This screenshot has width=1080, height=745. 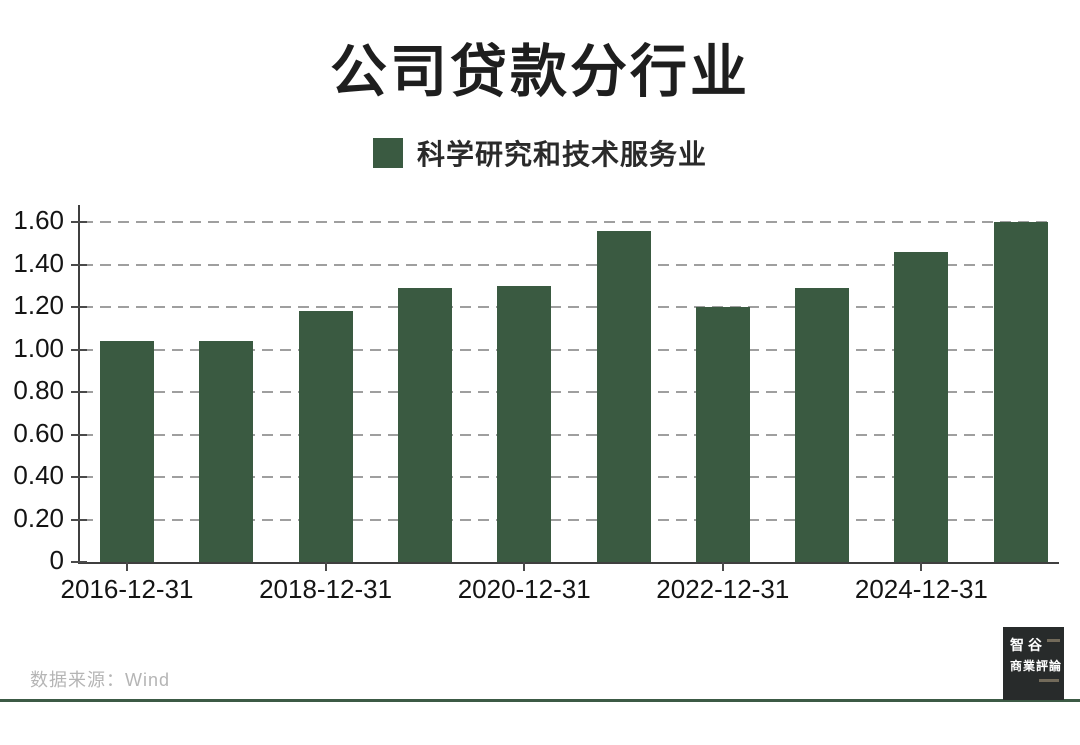 What do you see at coordinates (38, 517) in the screenshot?
I see `y-tick-label: 0.20` at bounding box center [38, 517].